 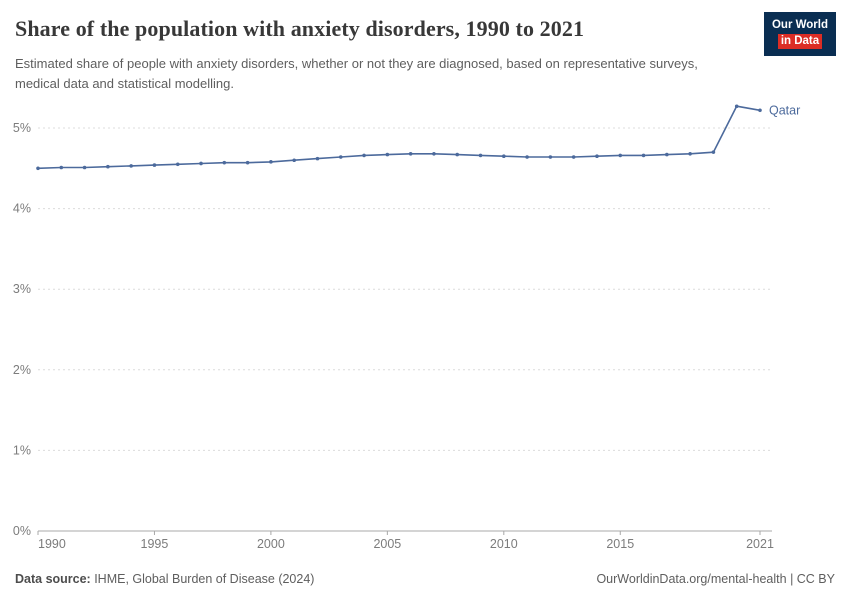 I want to click on x-tick-label: 1995, so click(x=155, y=544).